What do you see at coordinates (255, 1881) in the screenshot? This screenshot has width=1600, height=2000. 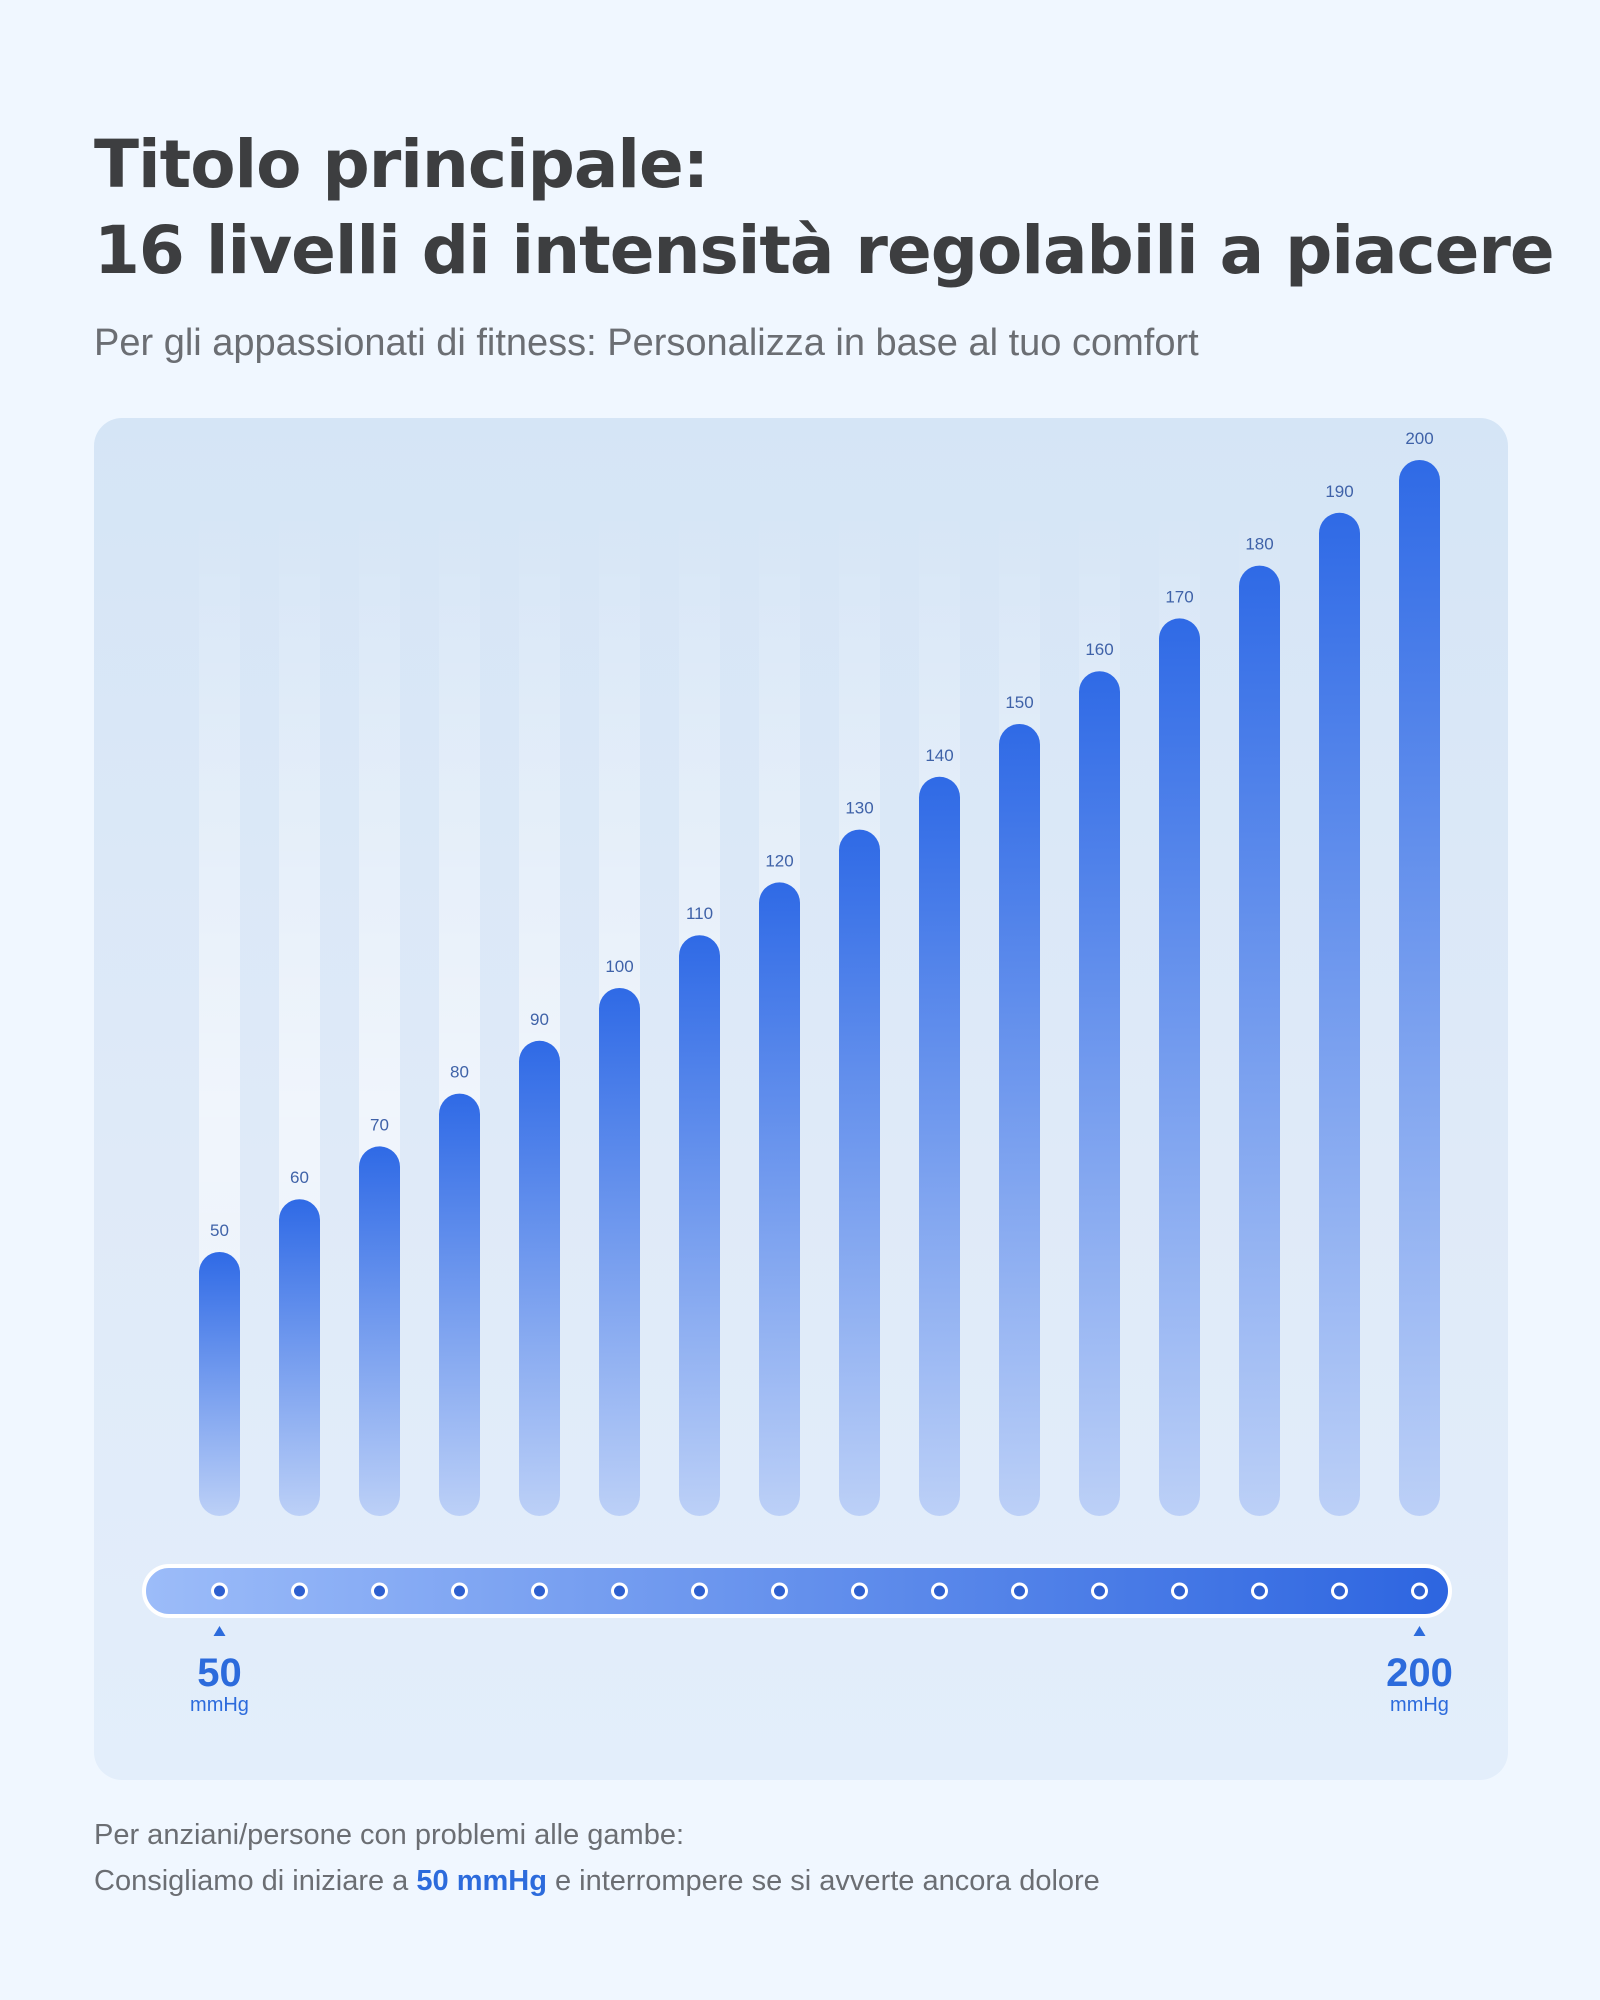 I see `footnote-text-before: Consigliamo di iniziare a` at bounding box center [255, 1881].